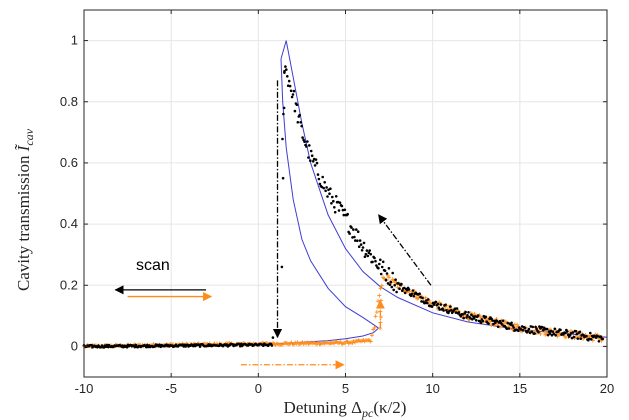 This screenshot has width=629, height=420. I want to click on x-tick-label: -5, so click(171, 388).